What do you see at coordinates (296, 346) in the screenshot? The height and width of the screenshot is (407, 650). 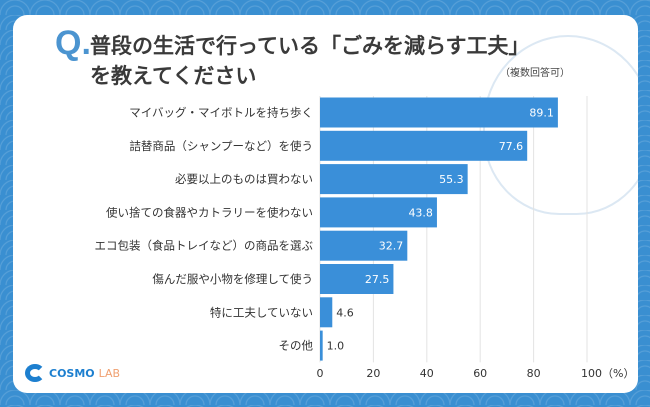 I see `category-label: その他` at bounding box center [296, 346].